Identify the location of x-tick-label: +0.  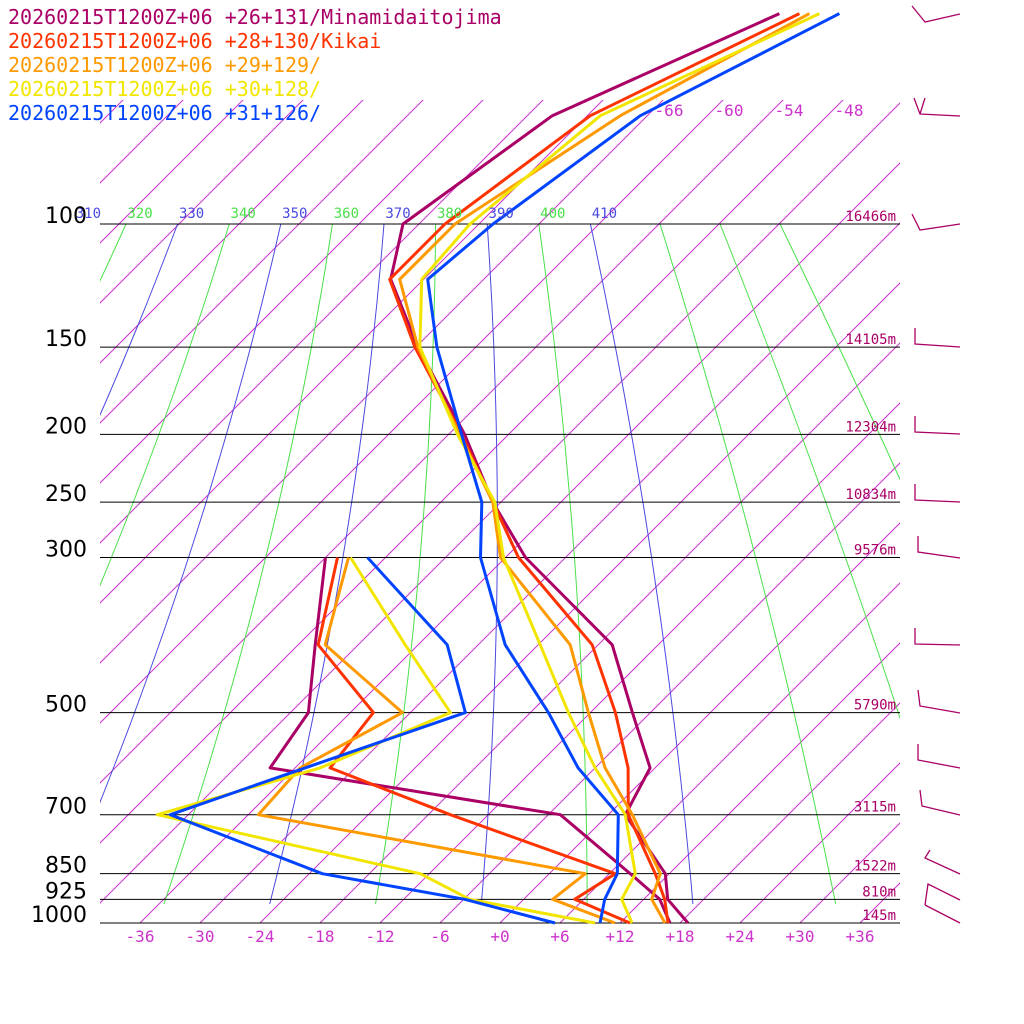
(499, 936).